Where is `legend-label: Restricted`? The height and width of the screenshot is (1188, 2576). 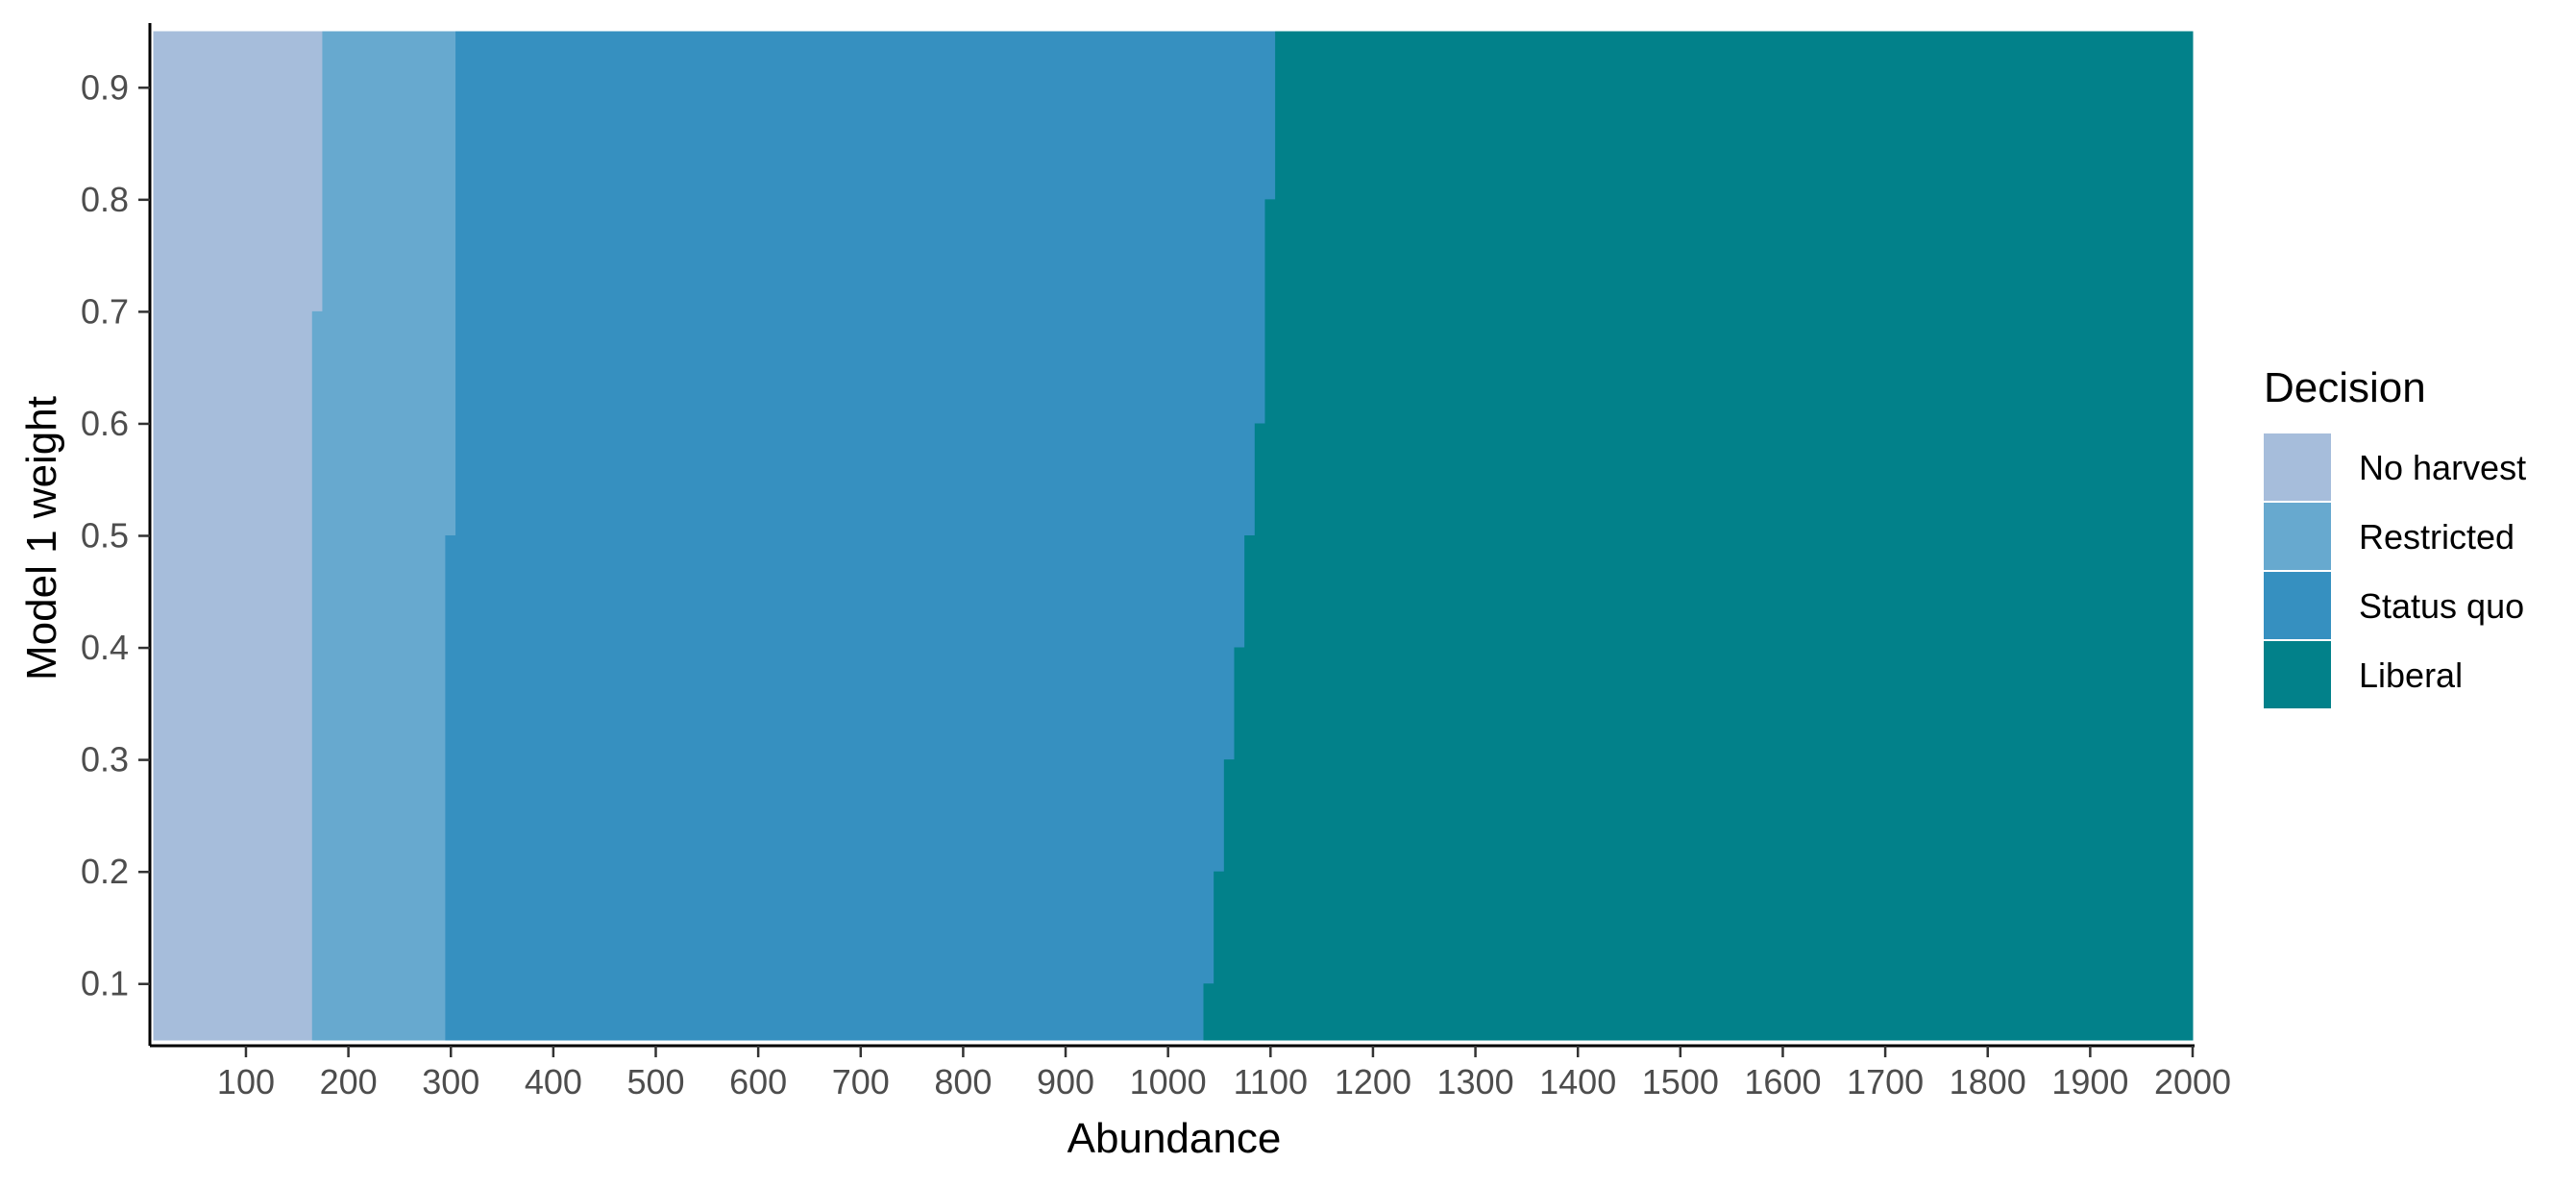
legend-label: Restricted is located at coordinates (2437, 537).